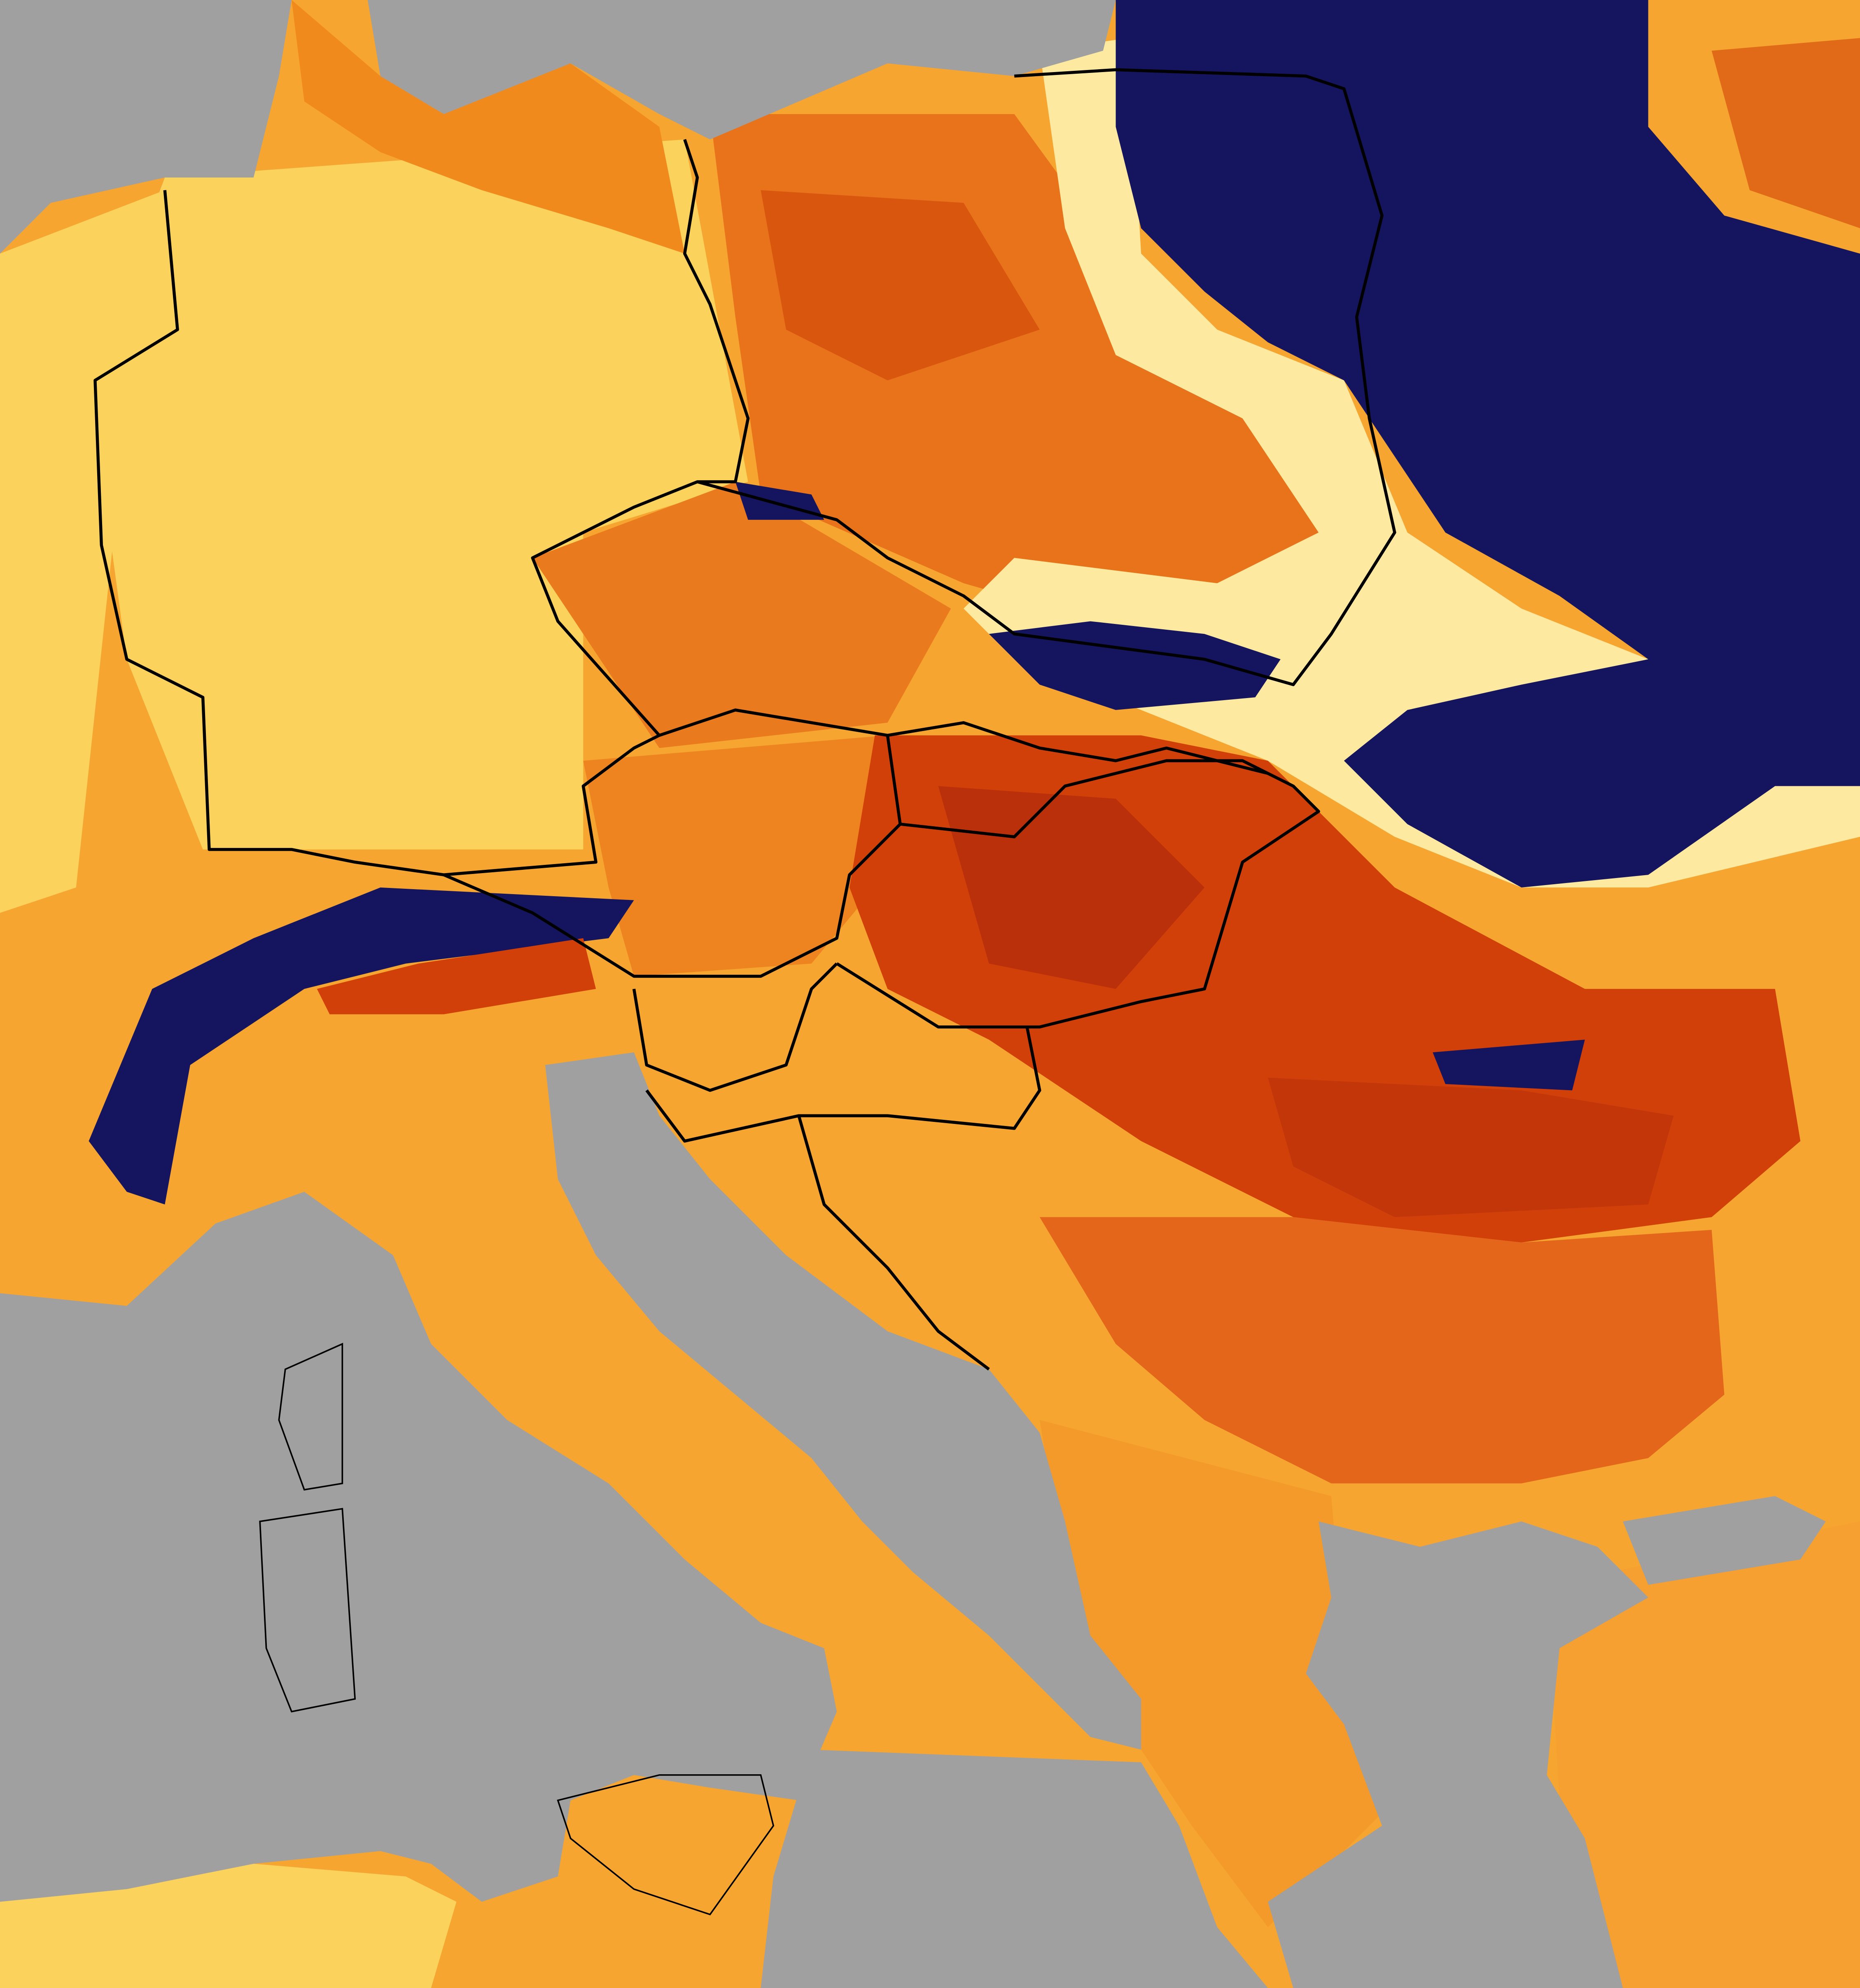 Image resolution: width=1860 pixels, height=1988 pixels. I want to click on region-red, so click(456, 976).